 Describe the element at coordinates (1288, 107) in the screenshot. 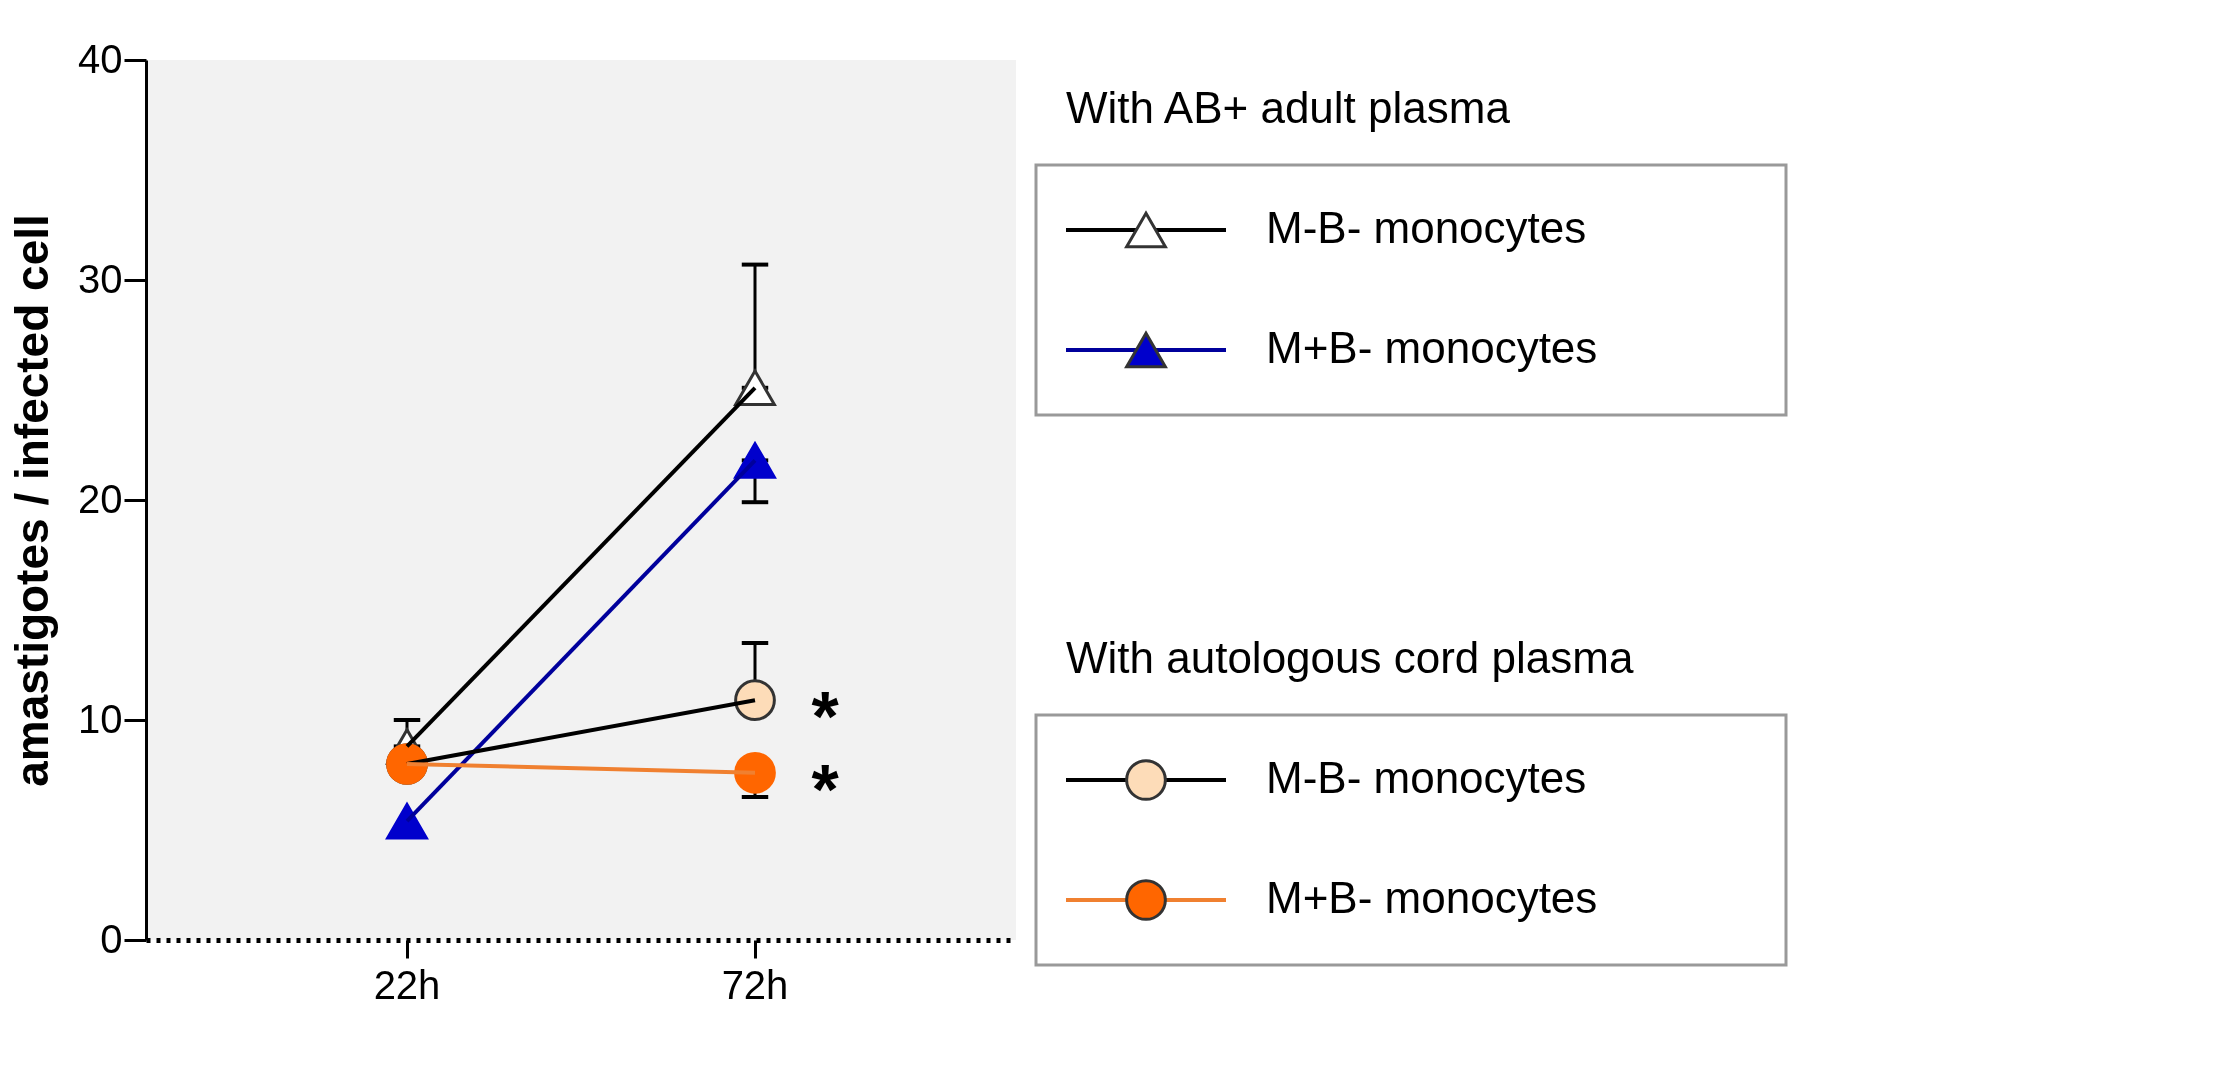

I see `text: With AB+ adult plasma` at that location.